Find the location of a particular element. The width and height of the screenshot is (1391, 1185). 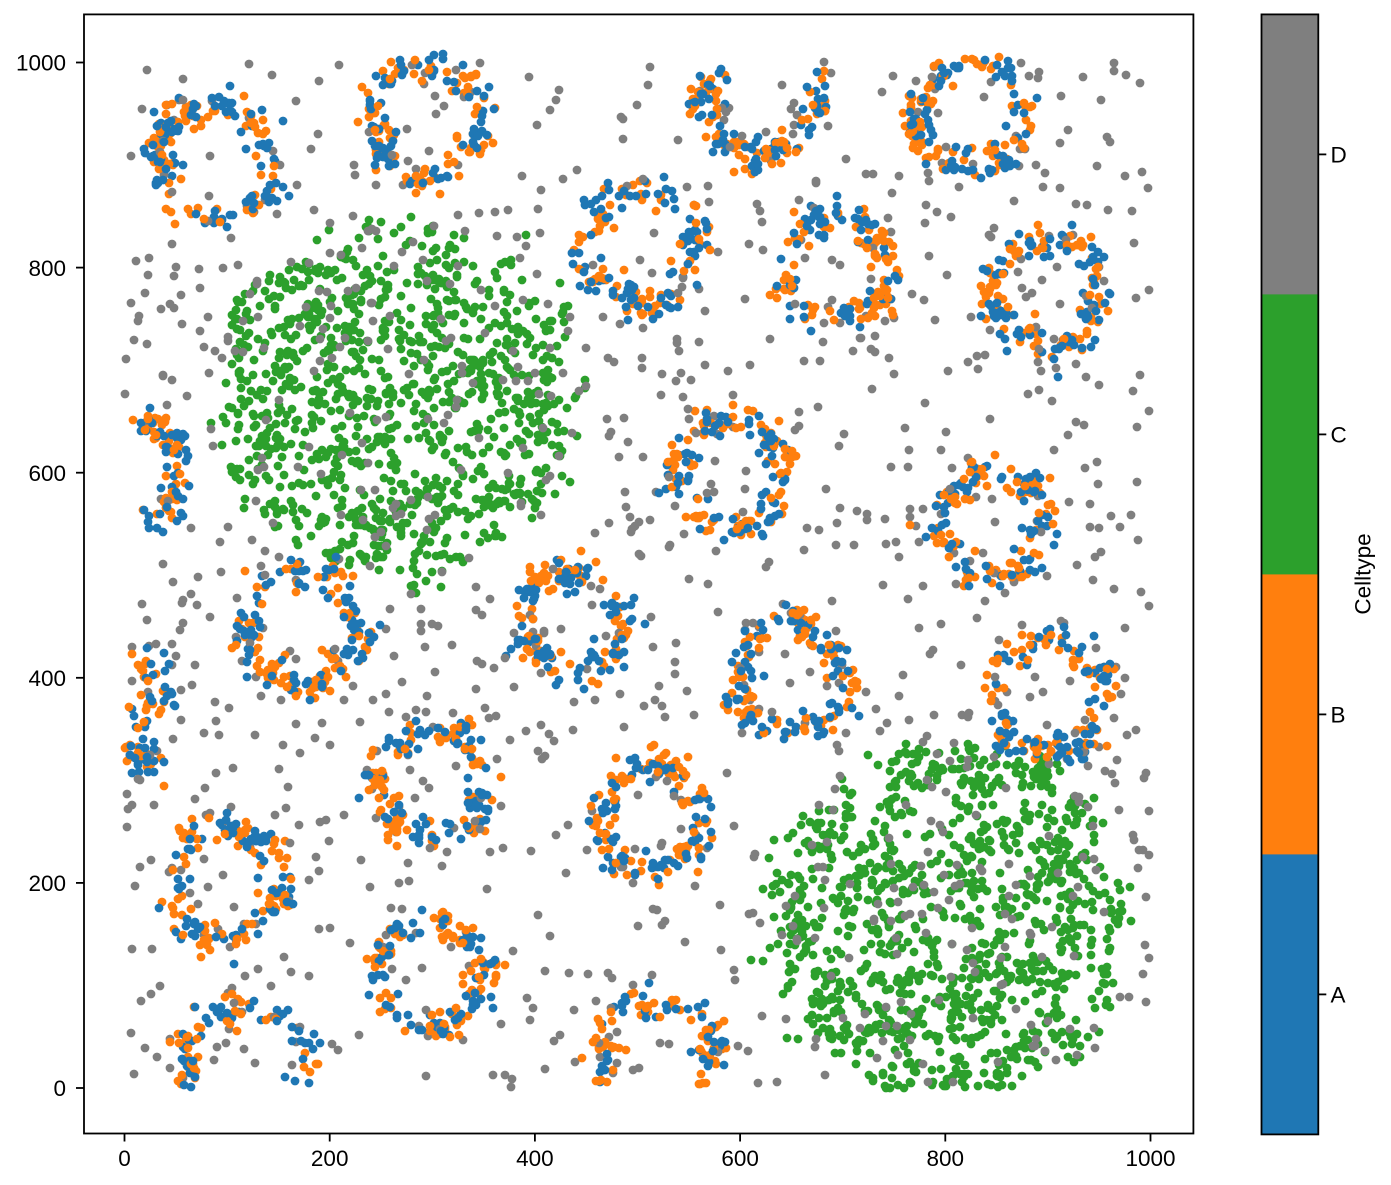

svg-text: A is located at coordinates (1338, 995).